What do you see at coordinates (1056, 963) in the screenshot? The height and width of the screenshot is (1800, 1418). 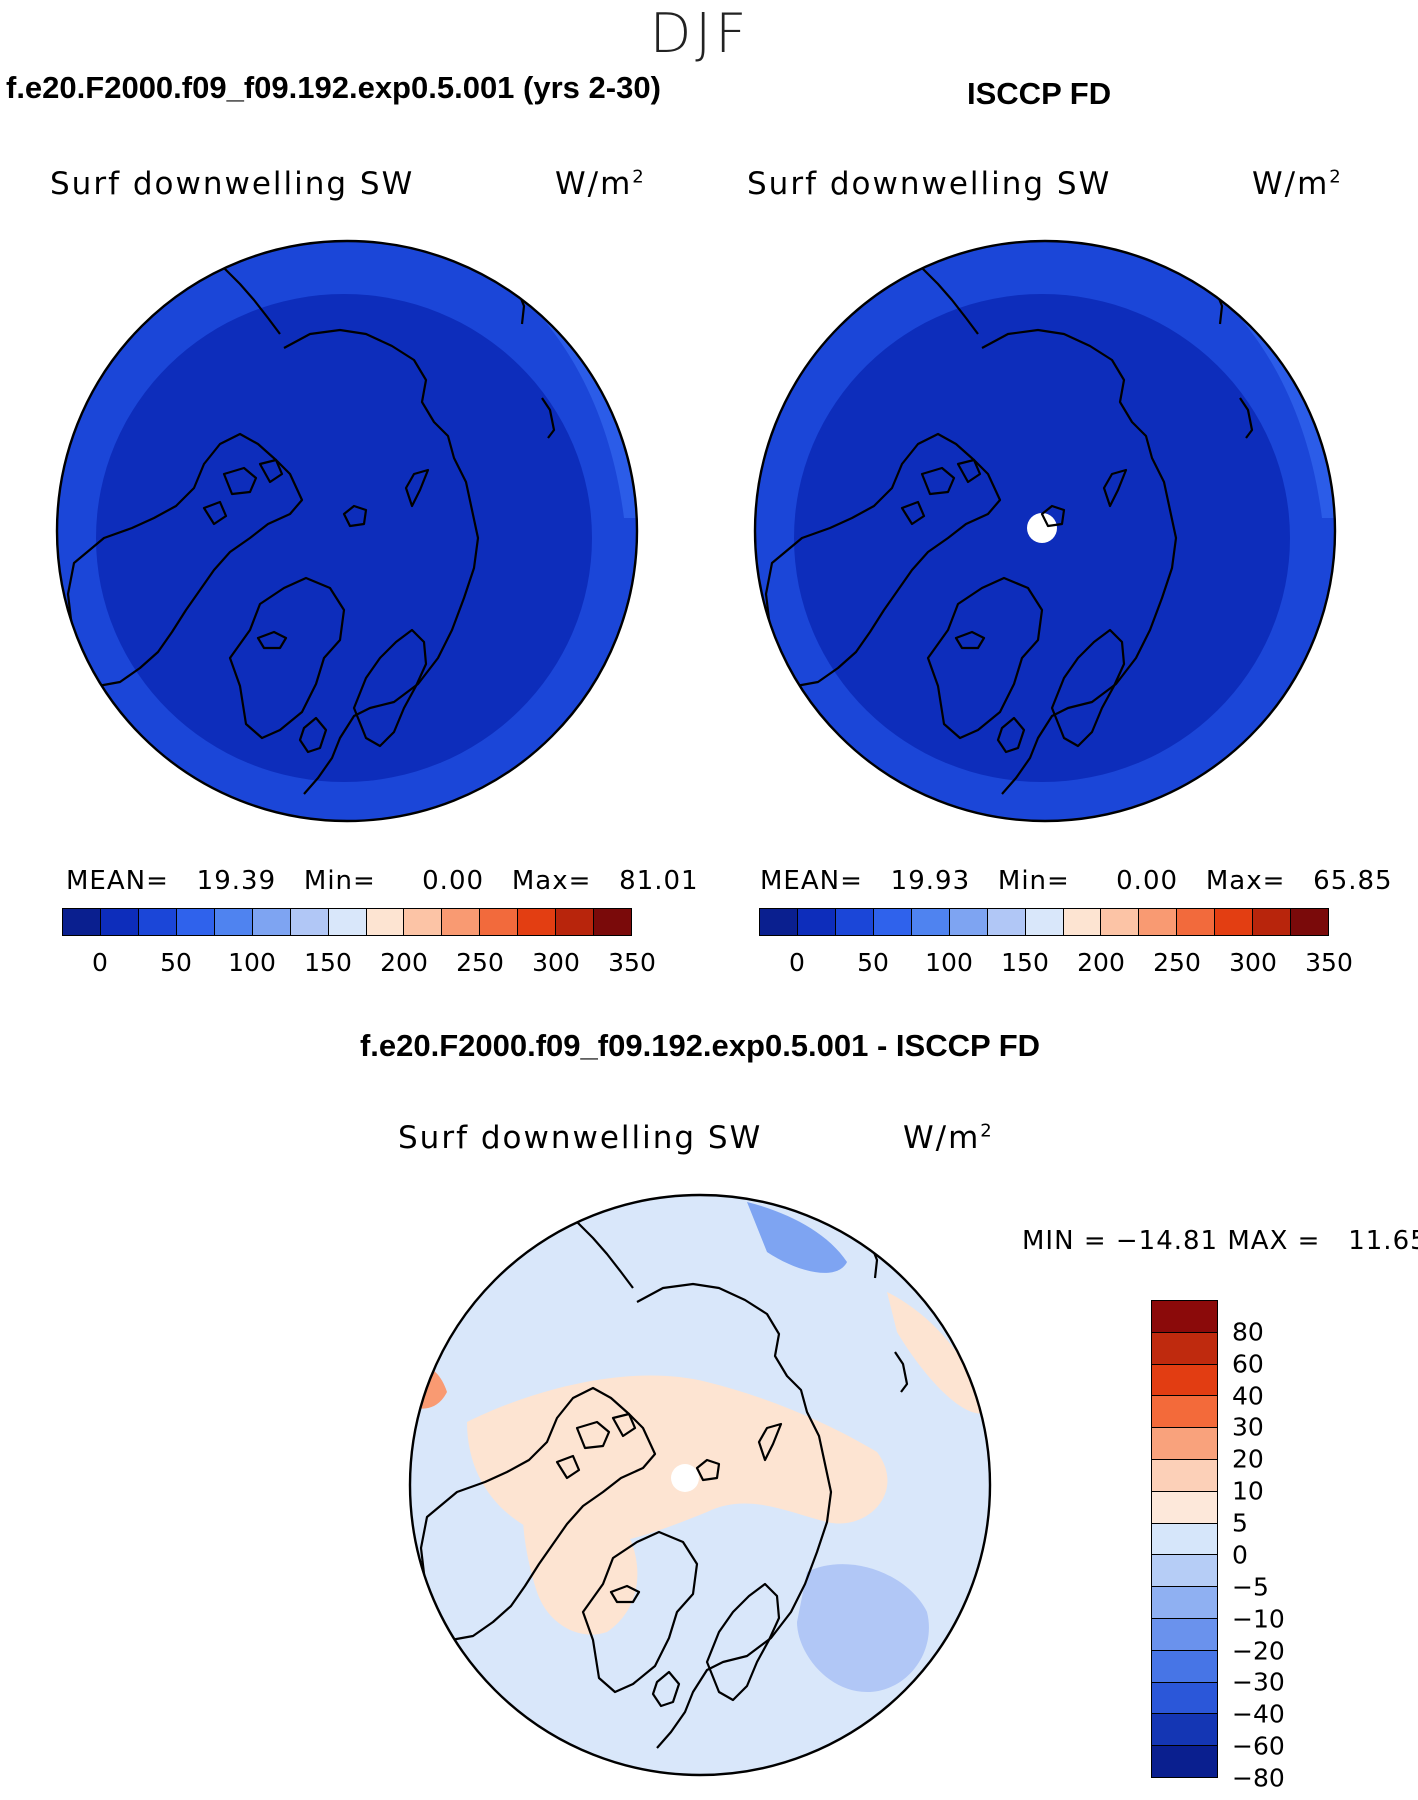 I see `obs-colorbar-labels: 0 50 100 150 200 250 300 350` at bounding box center [1056, 963].